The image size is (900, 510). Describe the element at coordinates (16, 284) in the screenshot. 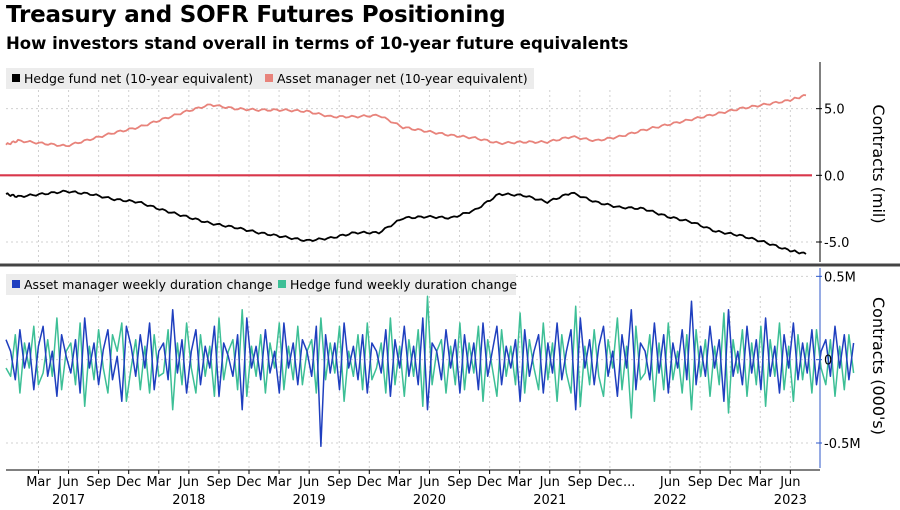

I see `legend-swatch-asset-weekly` at that location.